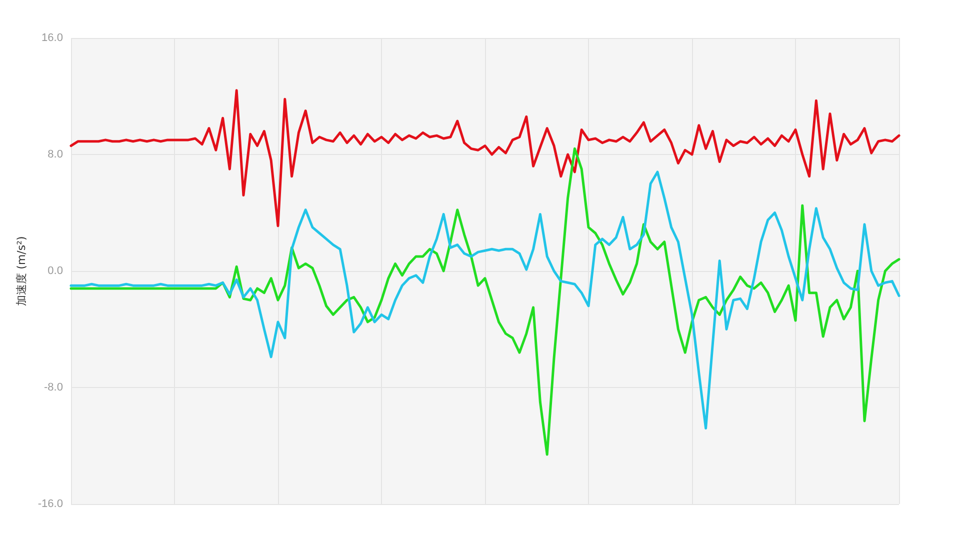  What do you see at coordinates (21, 271) in the screenshot?
I see `y-axis-title: 加速度 (m/s²)` at bounding box center [21, 271].